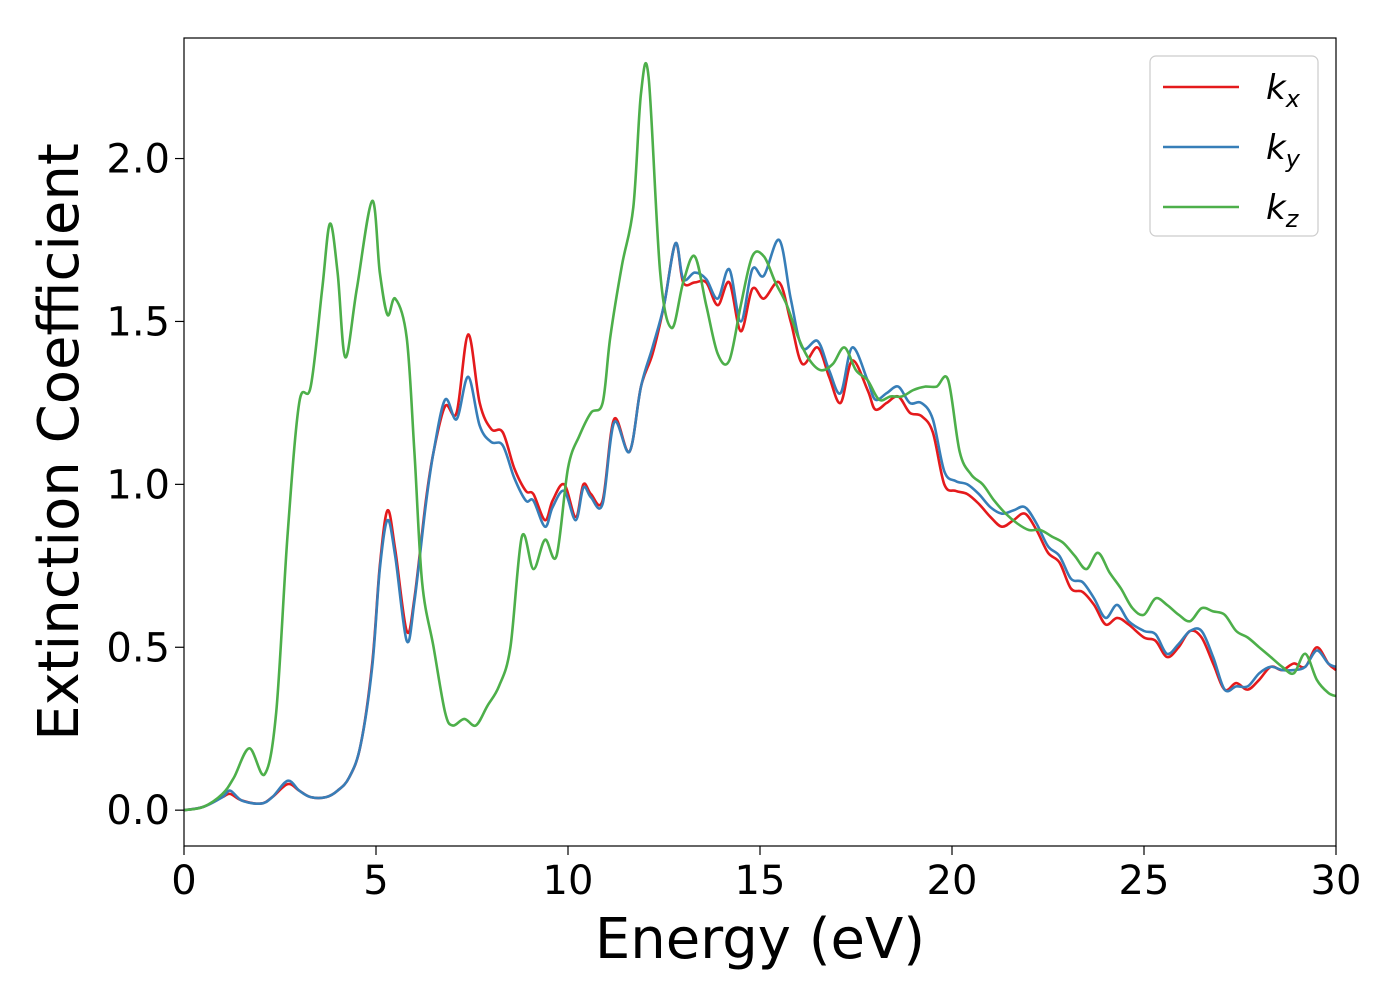 The image size is (1400, 1000). Describe the element at coordinates (952, 881) in the screenshot. I see `x-tick-label: 20` at that location.